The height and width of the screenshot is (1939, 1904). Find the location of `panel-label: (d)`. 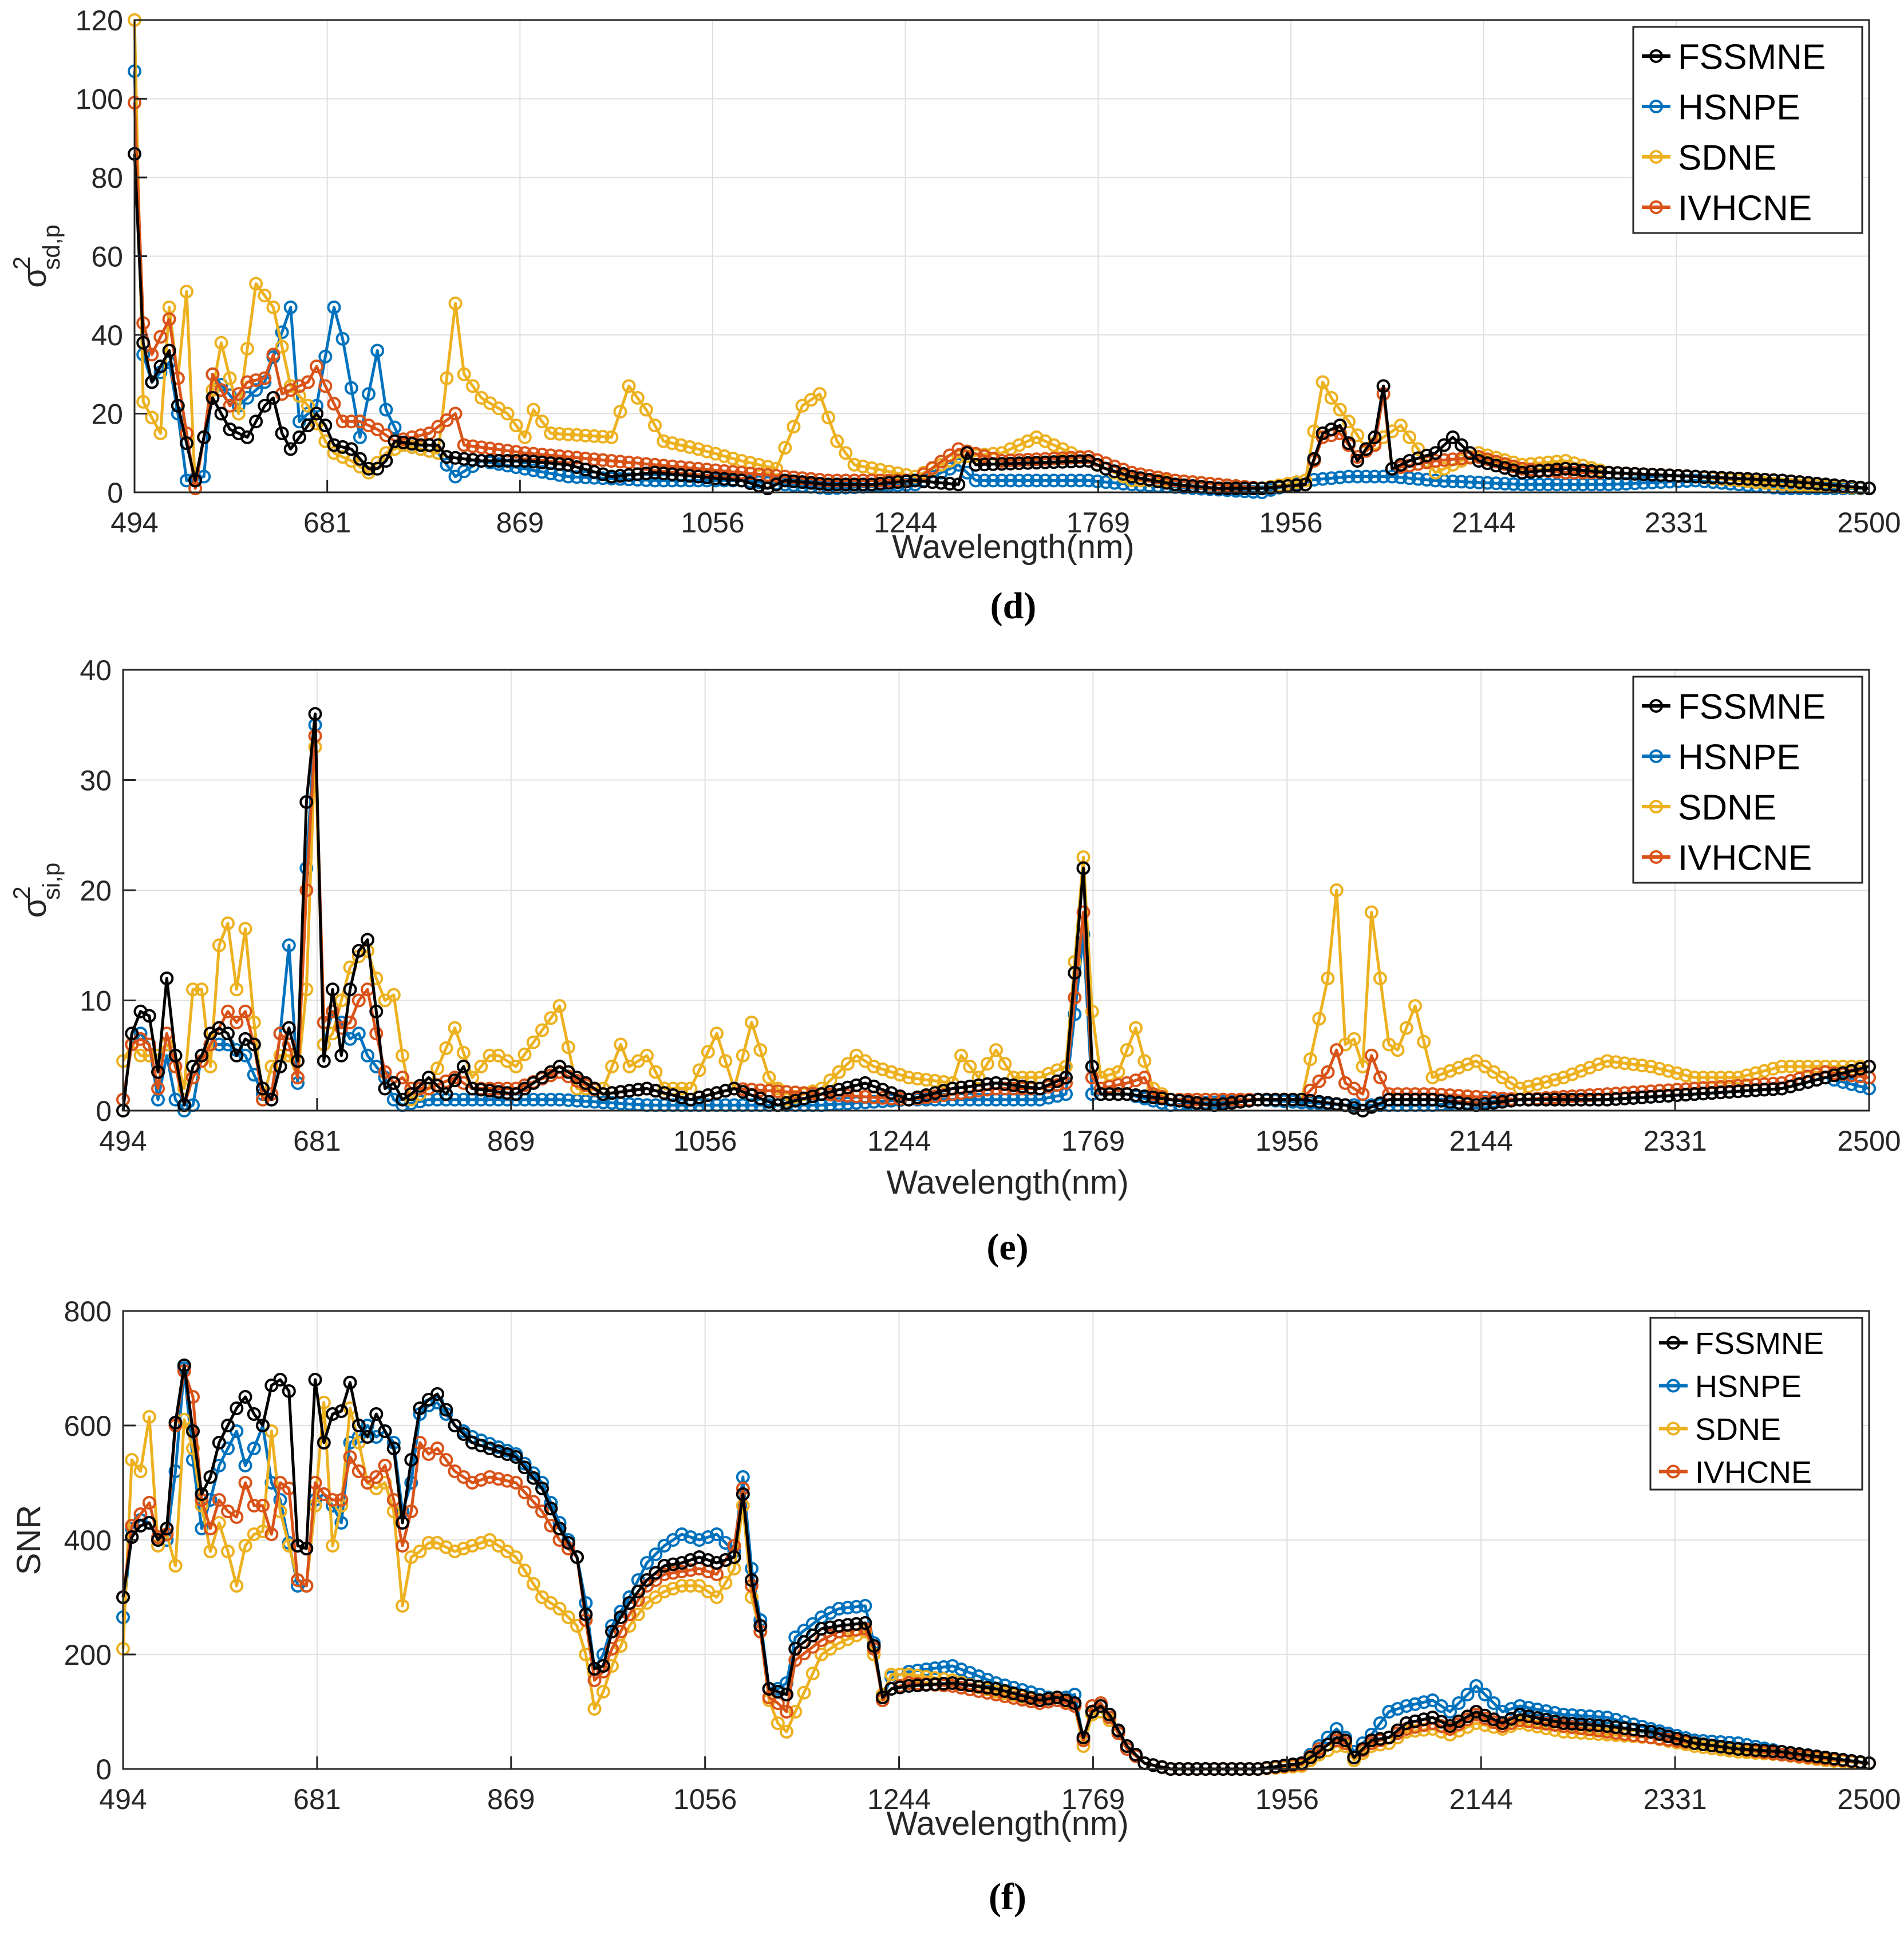

panel-label: (d) is located at coordinates (1013, 606).